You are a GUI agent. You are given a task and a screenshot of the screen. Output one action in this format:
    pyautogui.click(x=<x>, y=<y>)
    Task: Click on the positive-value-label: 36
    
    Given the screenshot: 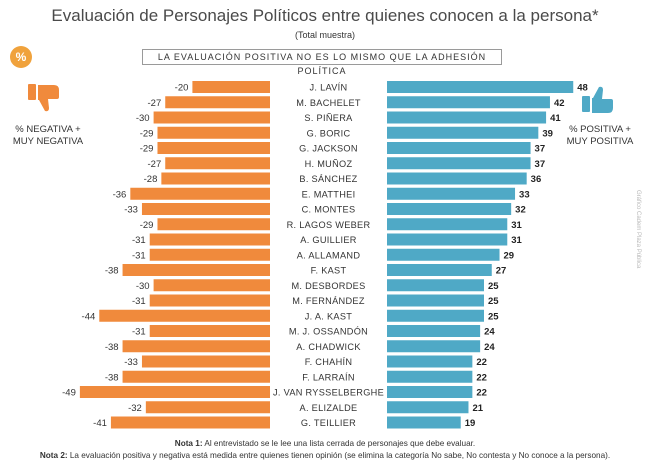 What is the action you would take?
    pyautogui.click(x=536, y=179)
    